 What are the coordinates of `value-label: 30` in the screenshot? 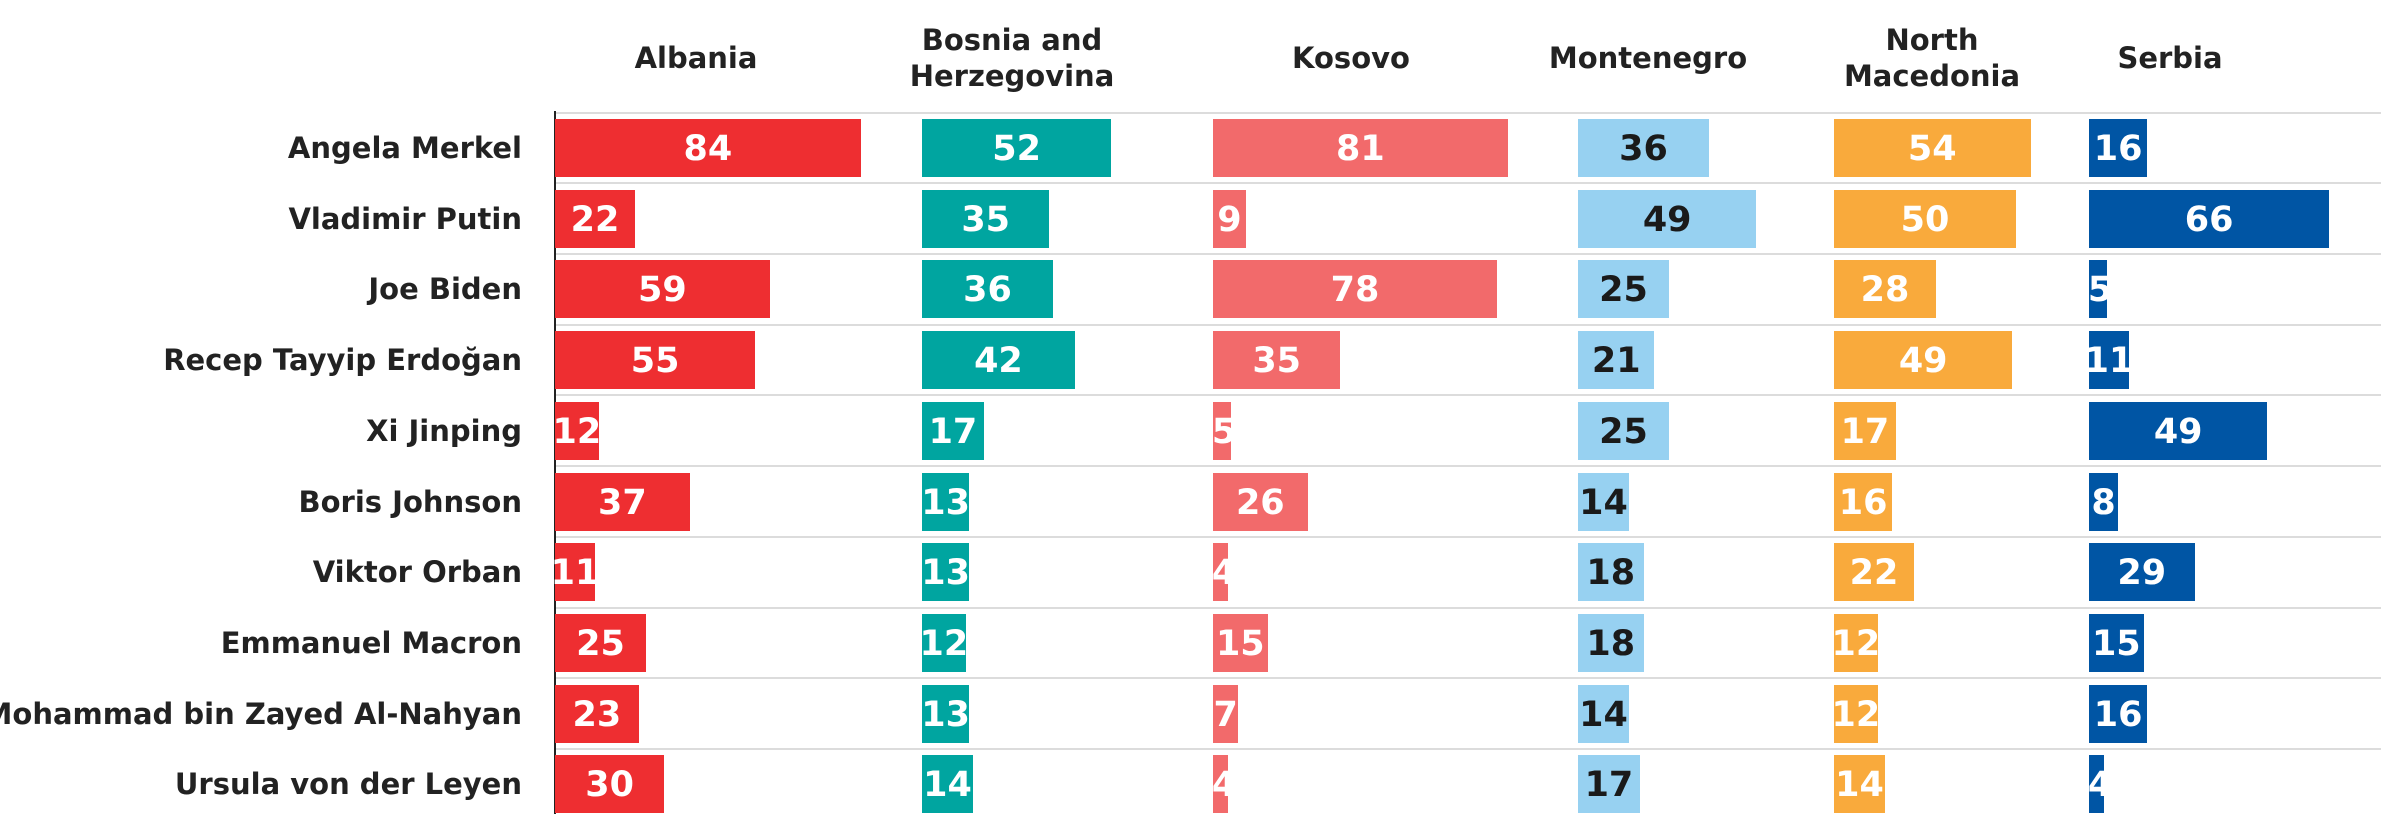 It's located at (609, 785).